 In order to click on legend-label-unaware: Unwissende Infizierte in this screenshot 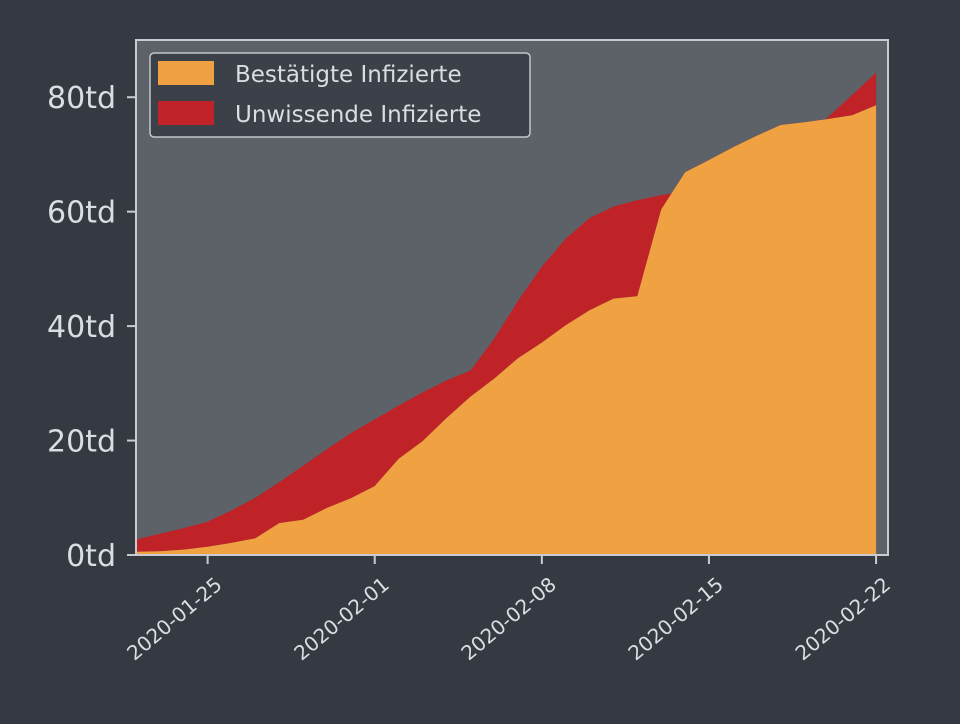, I will do `click(358, 115)`.